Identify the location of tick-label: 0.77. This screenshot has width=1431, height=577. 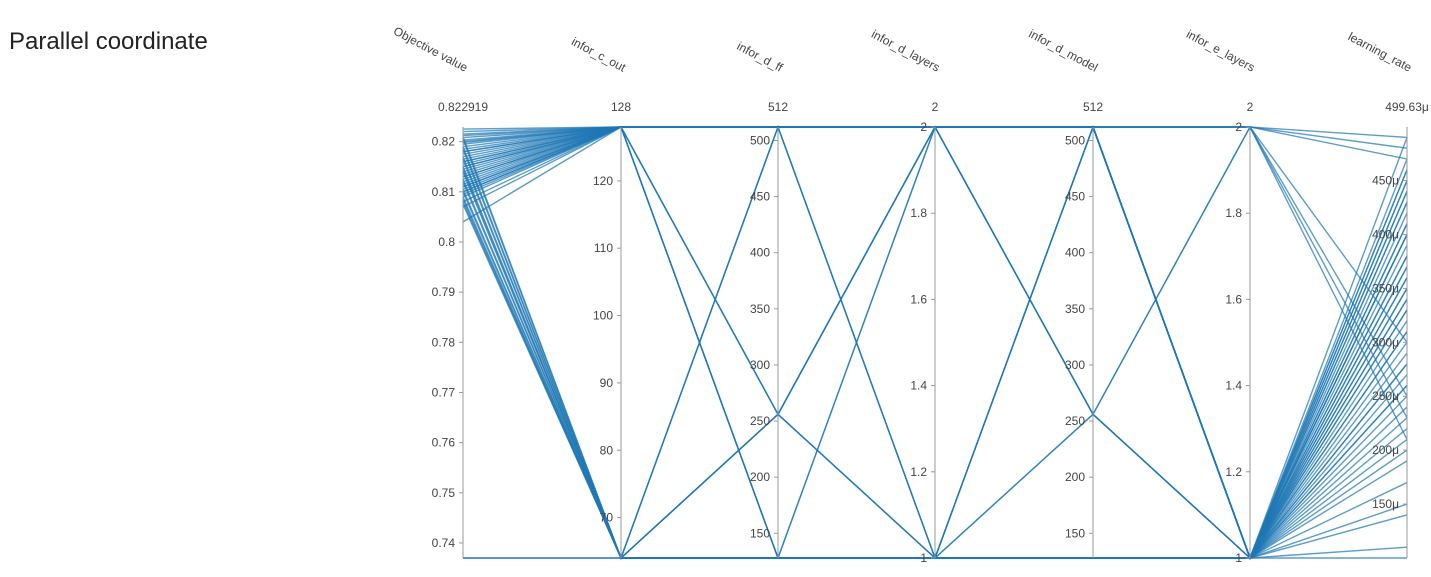
(444, 392).